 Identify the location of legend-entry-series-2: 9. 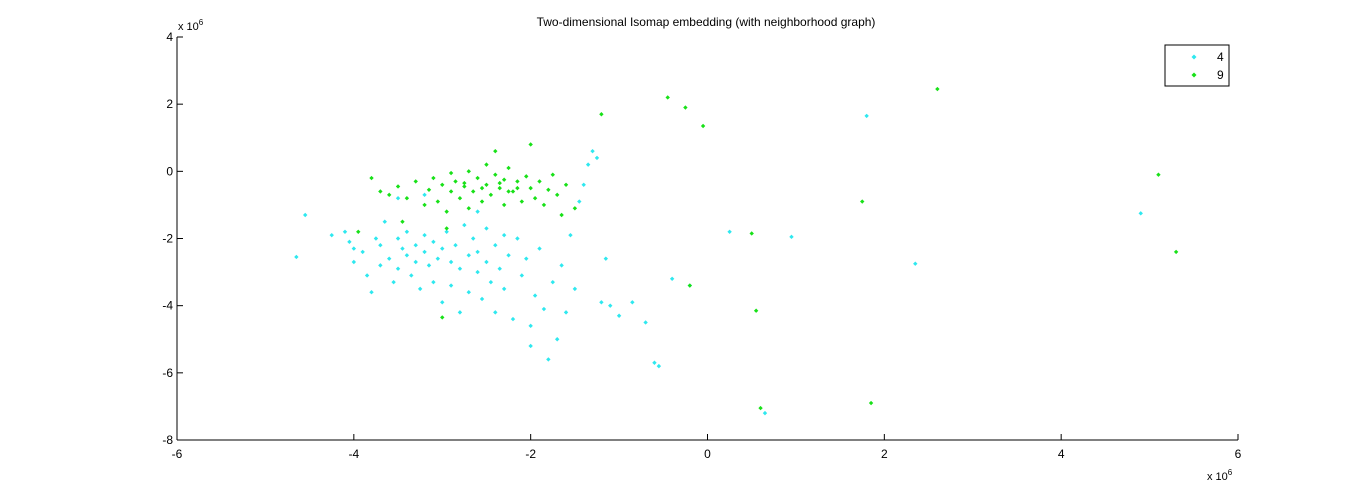
(1207, 75).